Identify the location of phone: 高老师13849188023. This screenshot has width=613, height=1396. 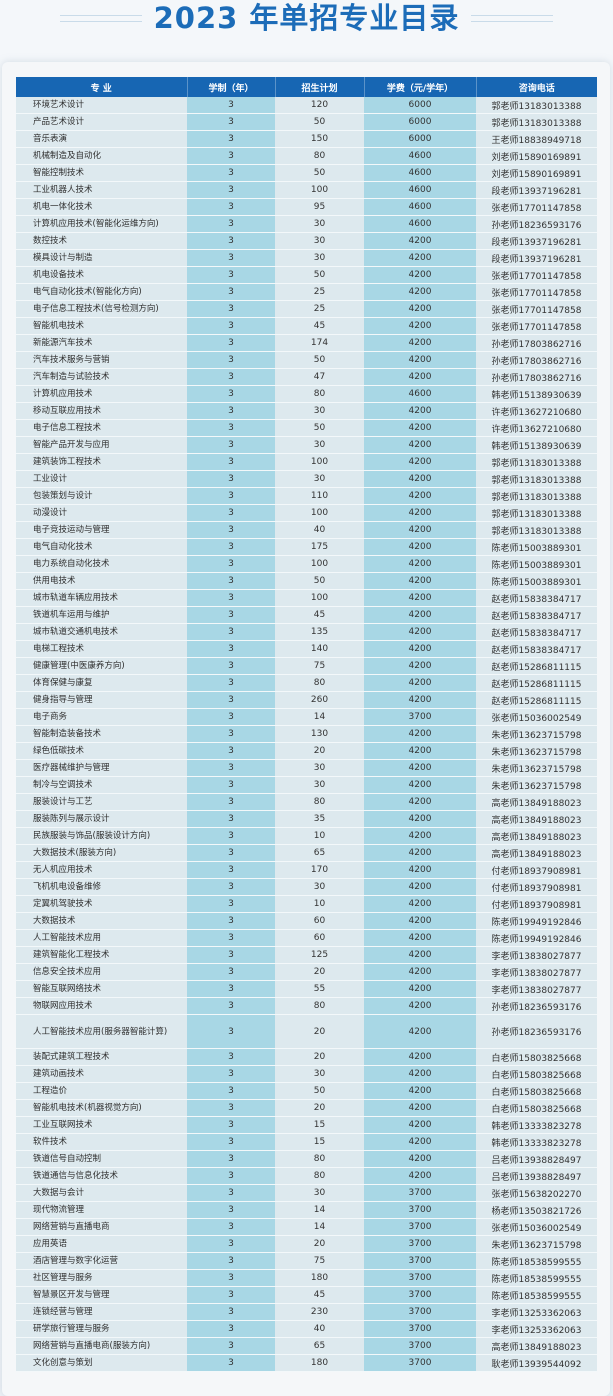
(536, 802).